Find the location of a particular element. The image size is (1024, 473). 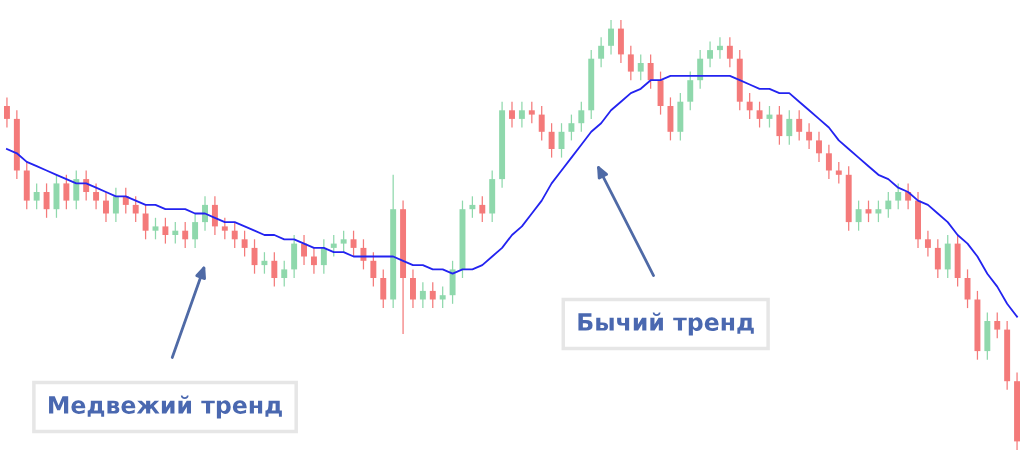

annotation: Бычий тренд is located at coordinates (666, 324).